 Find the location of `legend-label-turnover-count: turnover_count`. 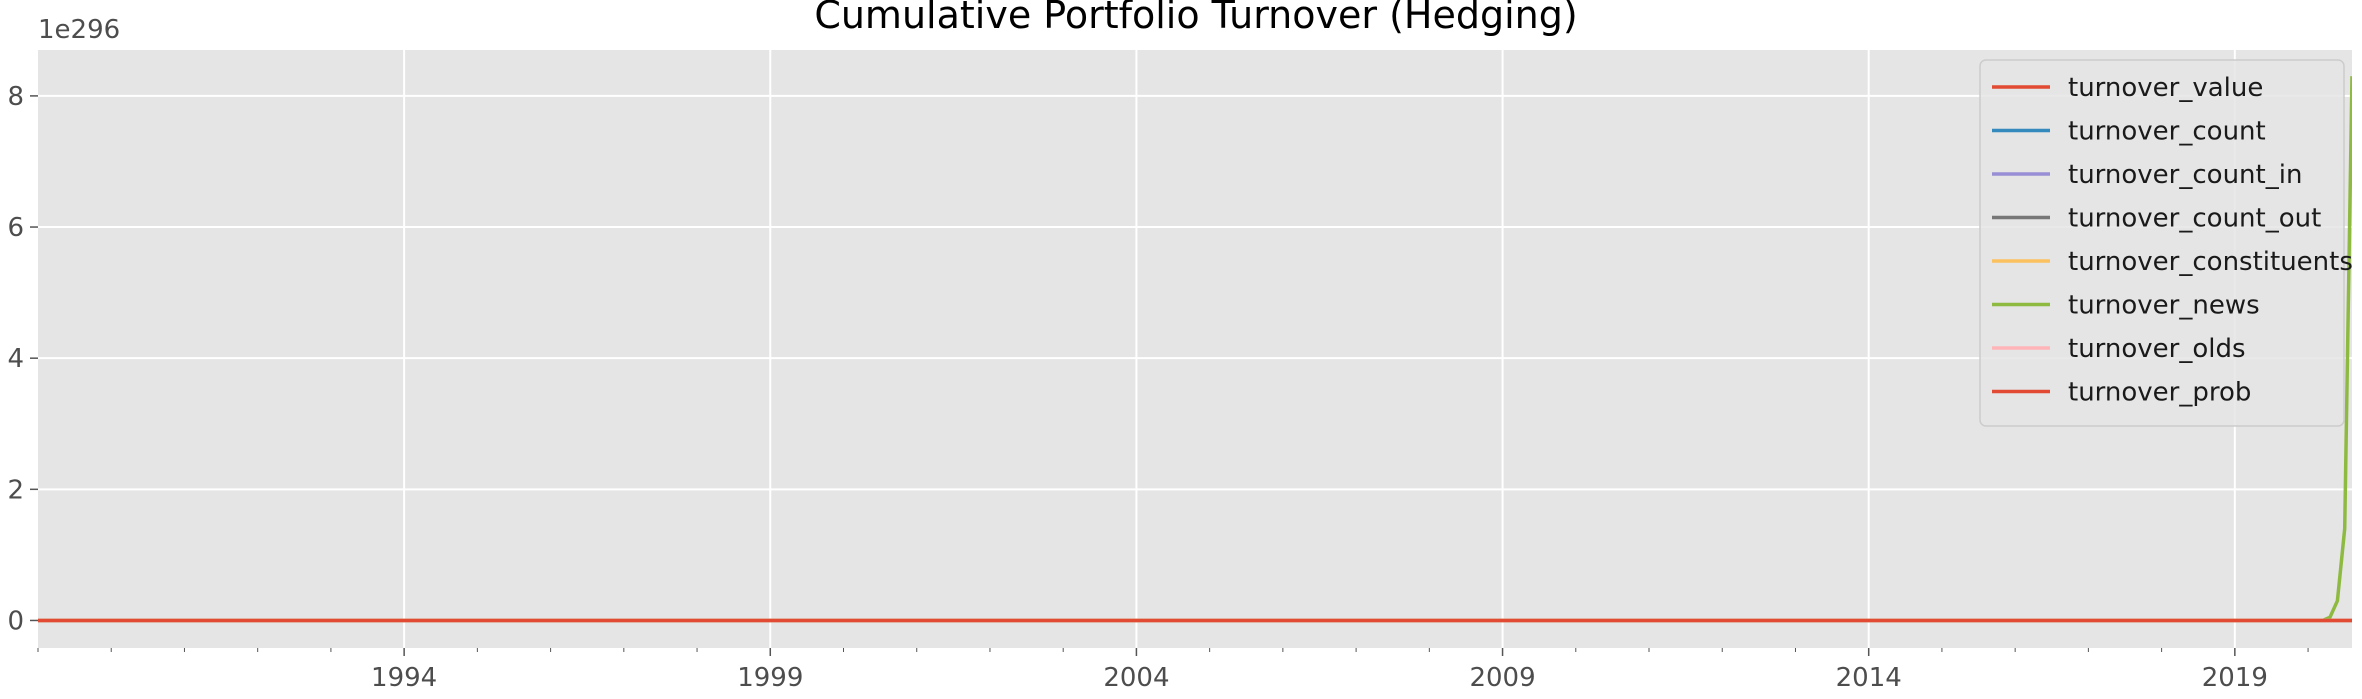

legend-label-turnover-count: turnover_count is located at coordinates (2167, 132).